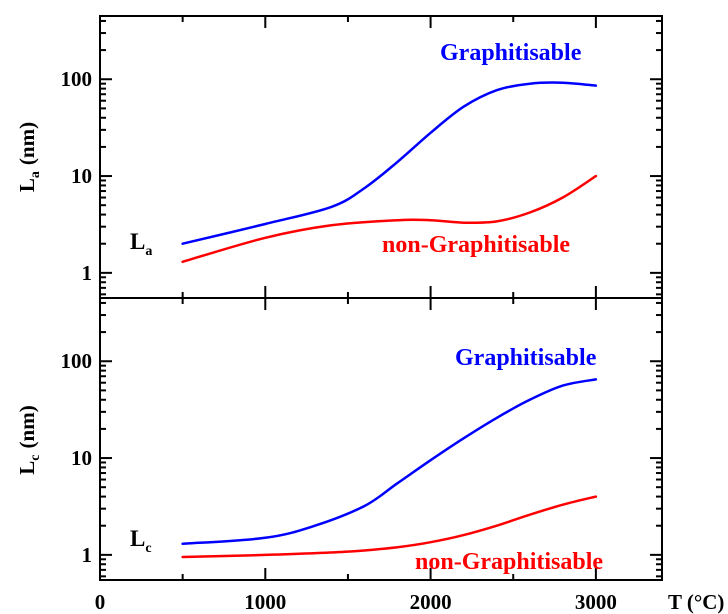 The height and width of the screenshot is (614, 728). What do you see at coordinates (265, 602) in the screenshot?
I see `x-tick-label: 1000` at bounding box center [265, 602].